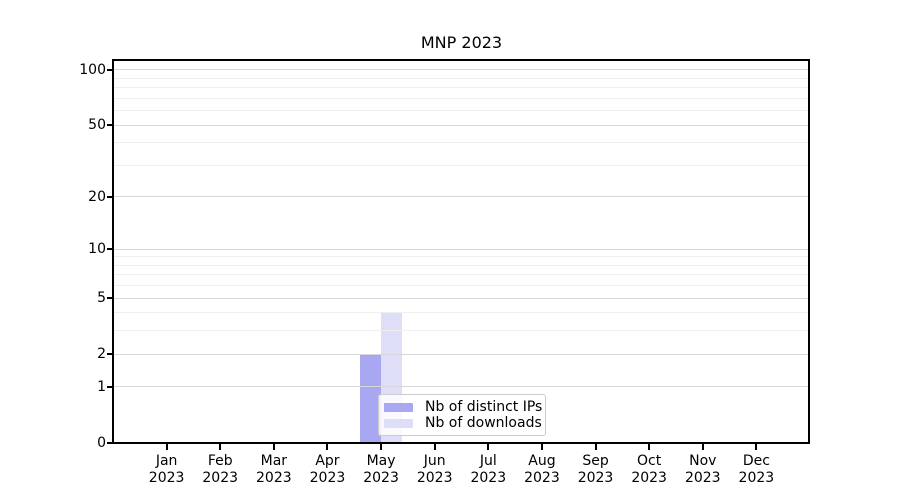 The height and width of the screenshot is (500, 900). What do you see at coordinates (542, 461) in the screenshot?
I see `x-tick-label-line: Aug` at bounding box center [542, 461].